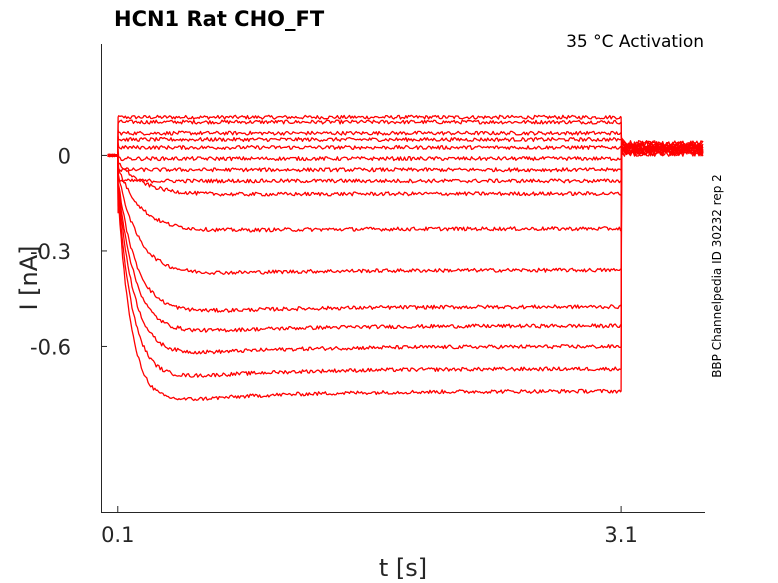  I want to click on y-tick-label-1: -0.3, so click(50, 252).